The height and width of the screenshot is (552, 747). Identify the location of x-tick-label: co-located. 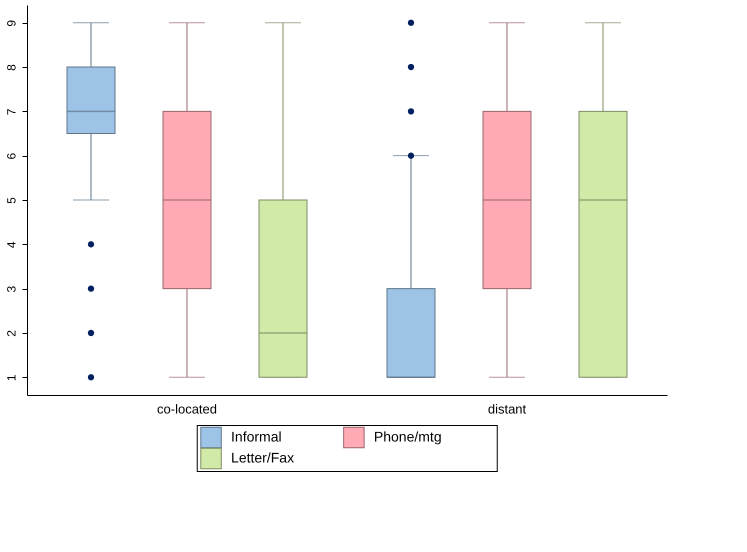
(187, 409).